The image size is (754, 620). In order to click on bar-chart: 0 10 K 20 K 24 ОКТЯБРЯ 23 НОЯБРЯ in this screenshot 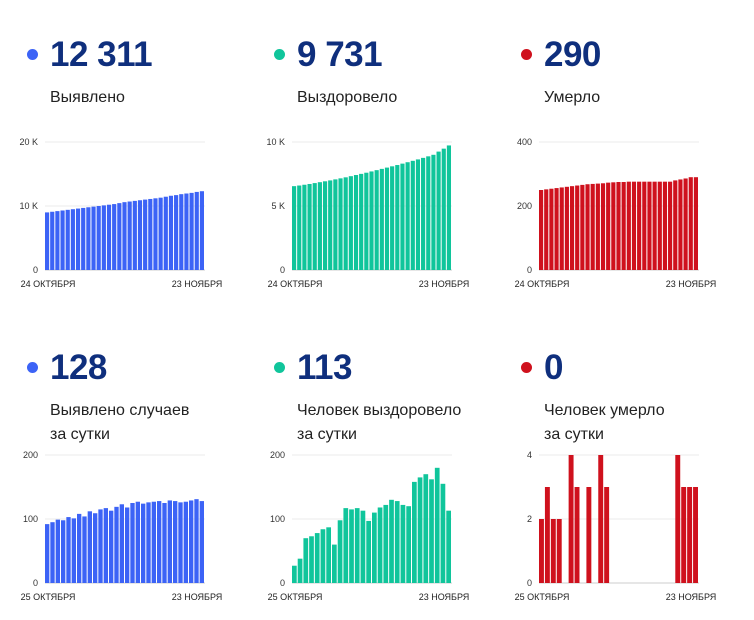, I will do `click(120, 213)`.